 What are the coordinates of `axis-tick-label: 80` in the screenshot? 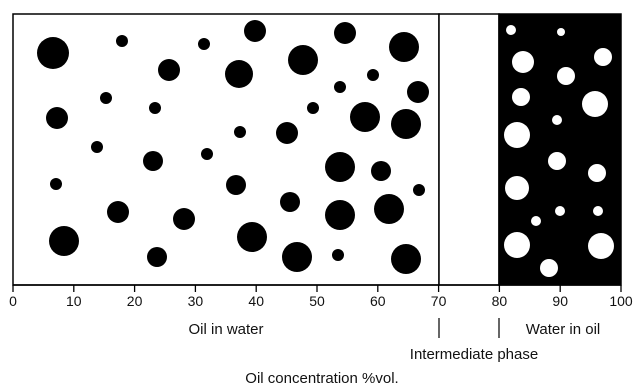 It's located at (500, 301).